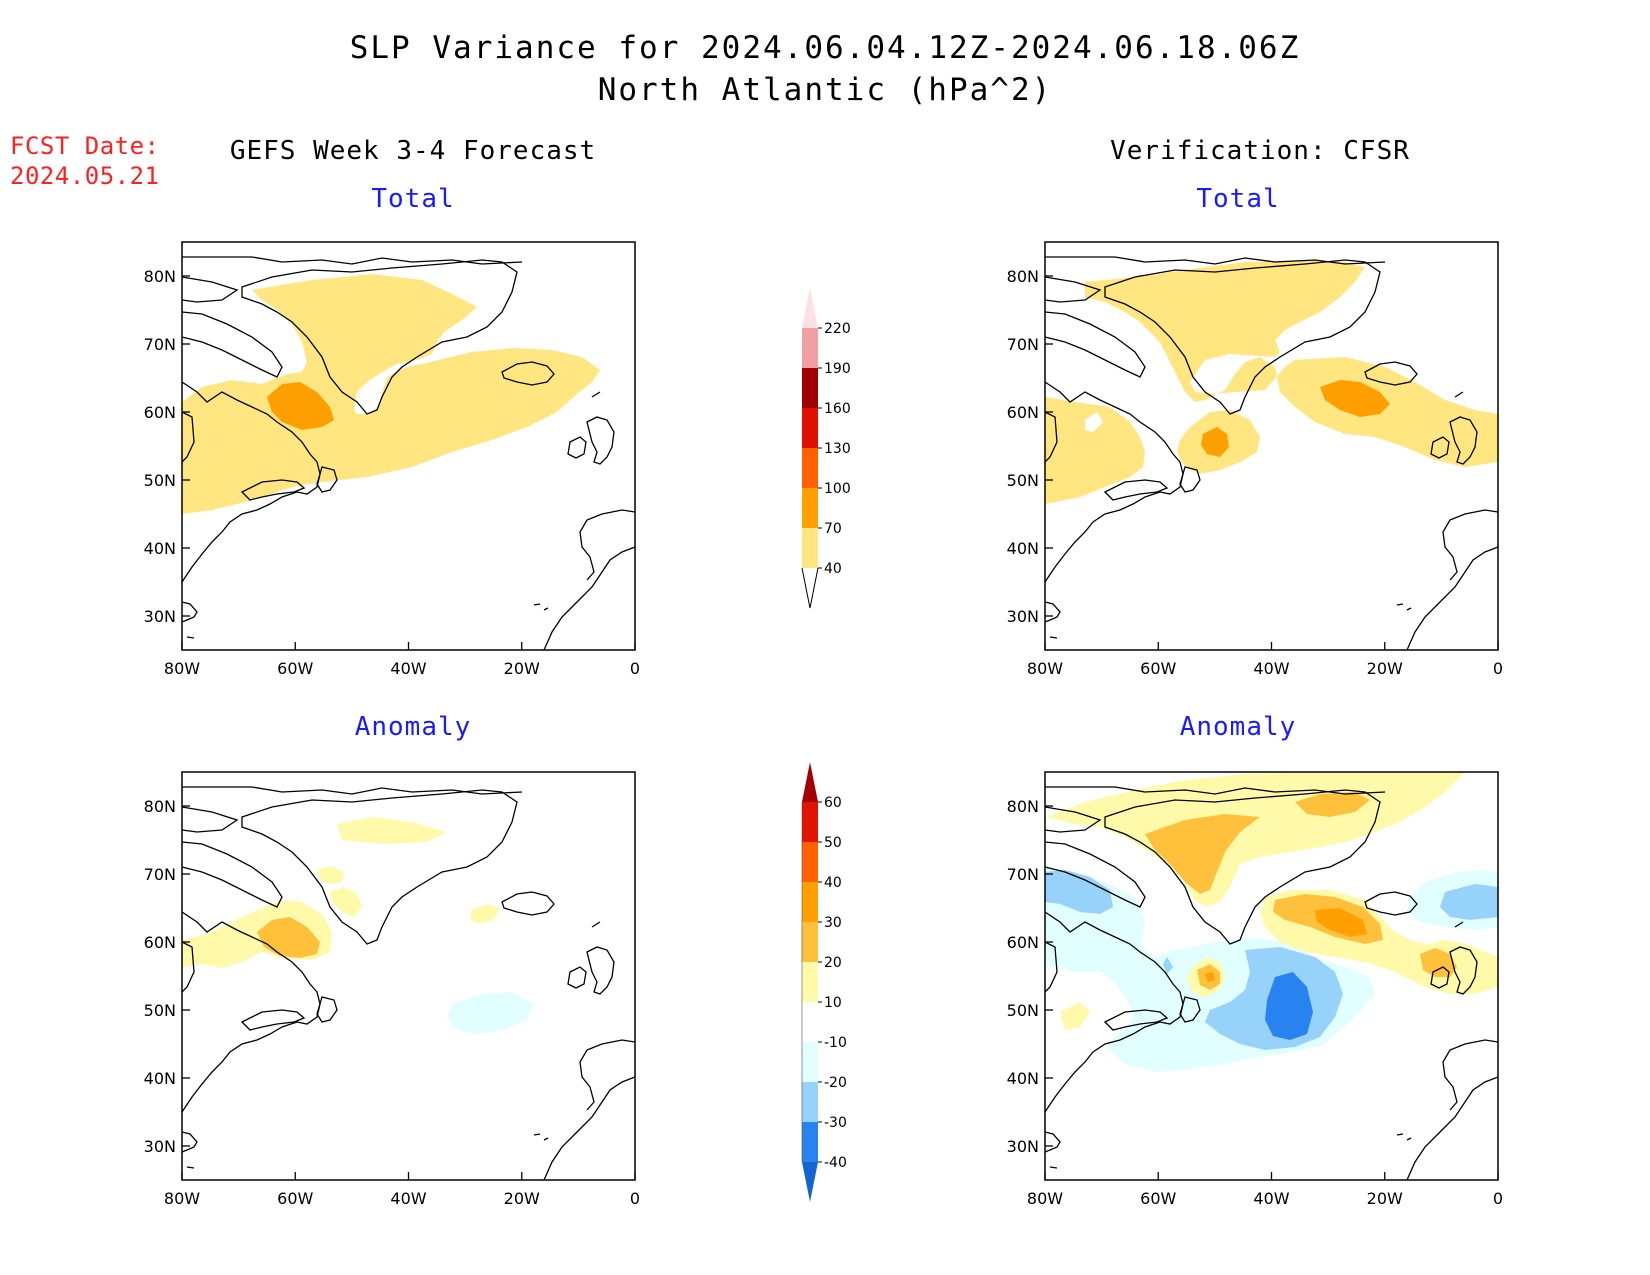 Image resolution: width=1650 pixels, height=1275 pixels. What do you see at coordinates (85, 176) in the screenshot?
I see `forecast-date-value: 2024.05.21` at bounding box center [85, 176].